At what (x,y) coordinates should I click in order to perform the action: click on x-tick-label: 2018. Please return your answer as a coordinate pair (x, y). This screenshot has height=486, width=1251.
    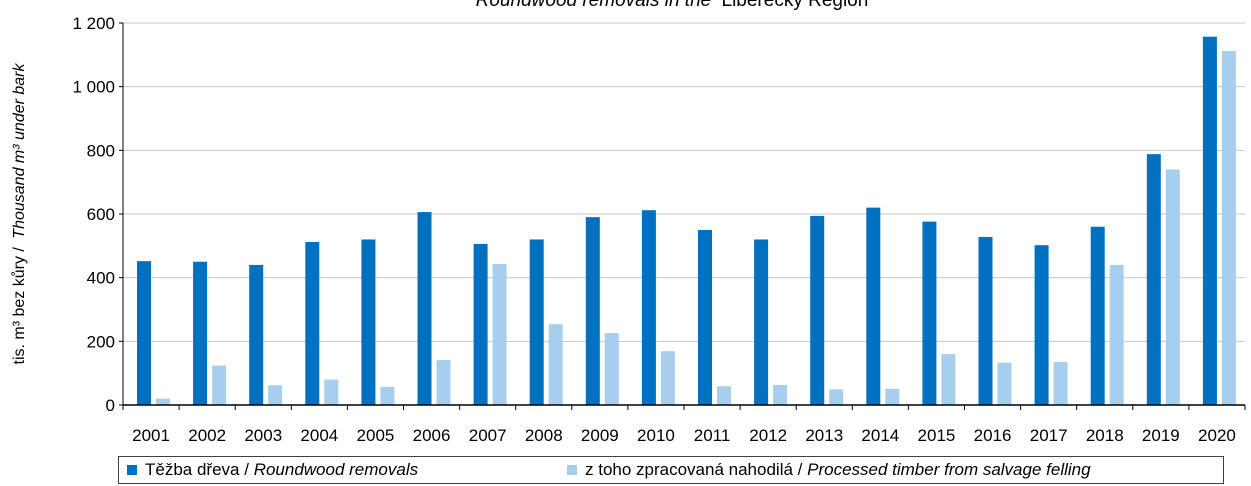
    Looking at the image, I should click on (1105, 435).